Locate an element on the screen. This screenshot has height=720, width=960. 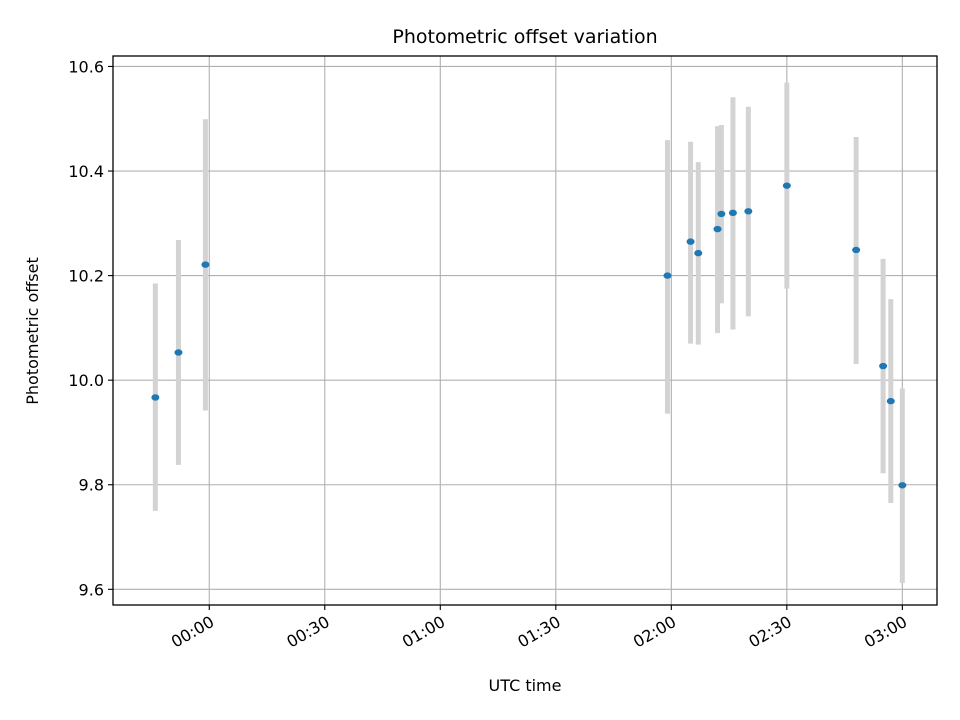
y-axis-title: Photometric offset is located at coordinates (32, 331).